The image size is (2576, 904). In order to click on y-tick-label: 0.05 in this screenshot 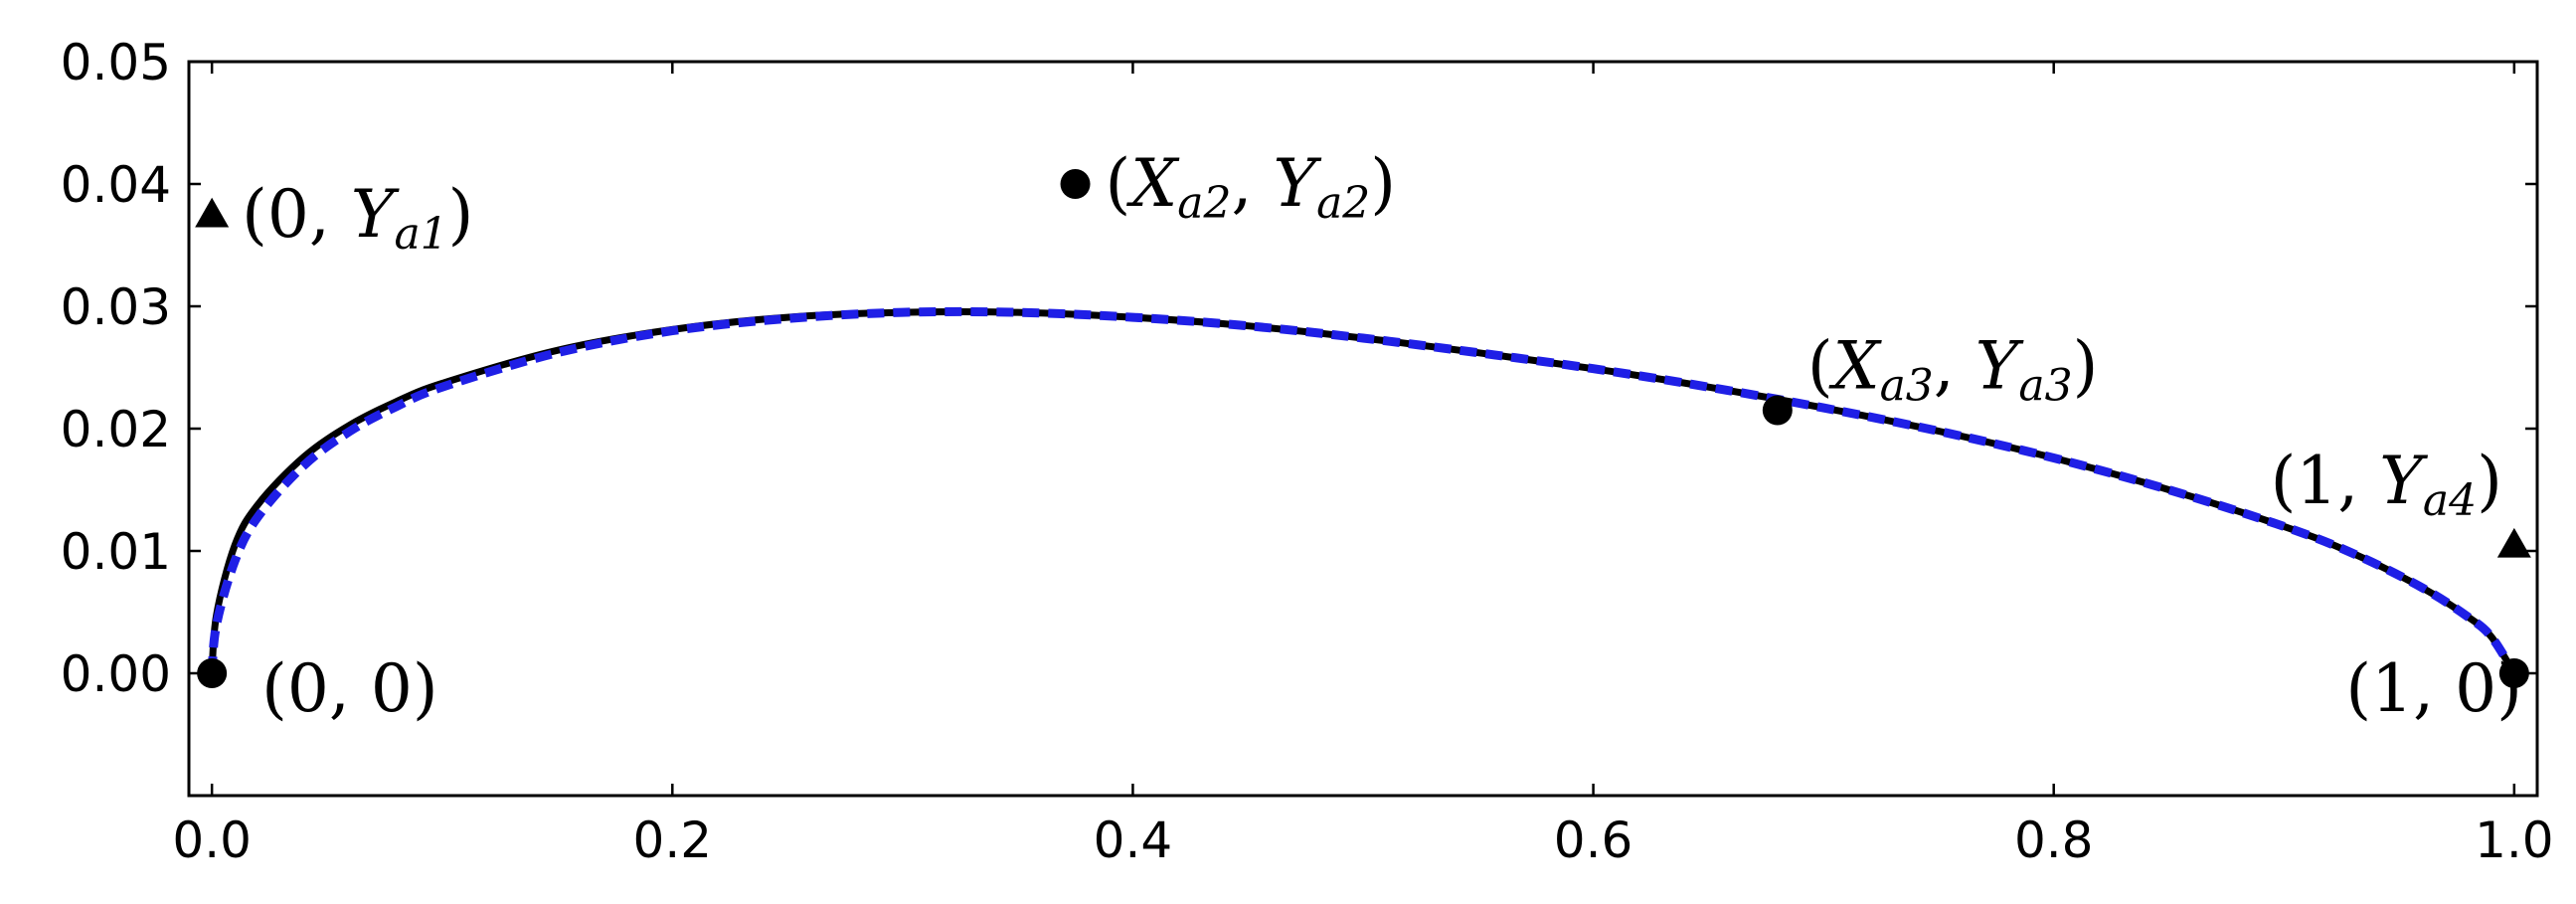, I will do `click(116, 62)`.